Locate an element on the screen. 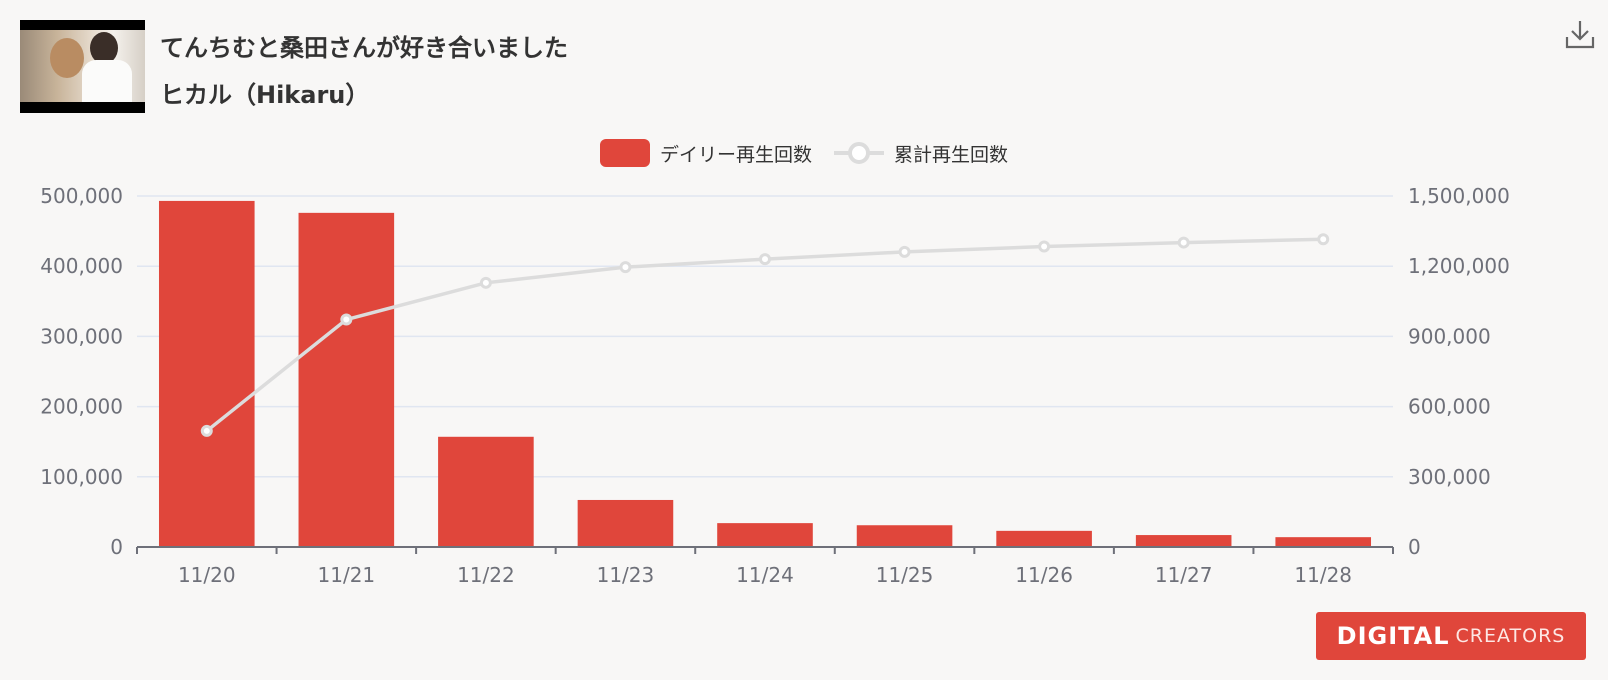  legend-item-cumulative: 累計再生回数 is located at coordinates (921, 153).